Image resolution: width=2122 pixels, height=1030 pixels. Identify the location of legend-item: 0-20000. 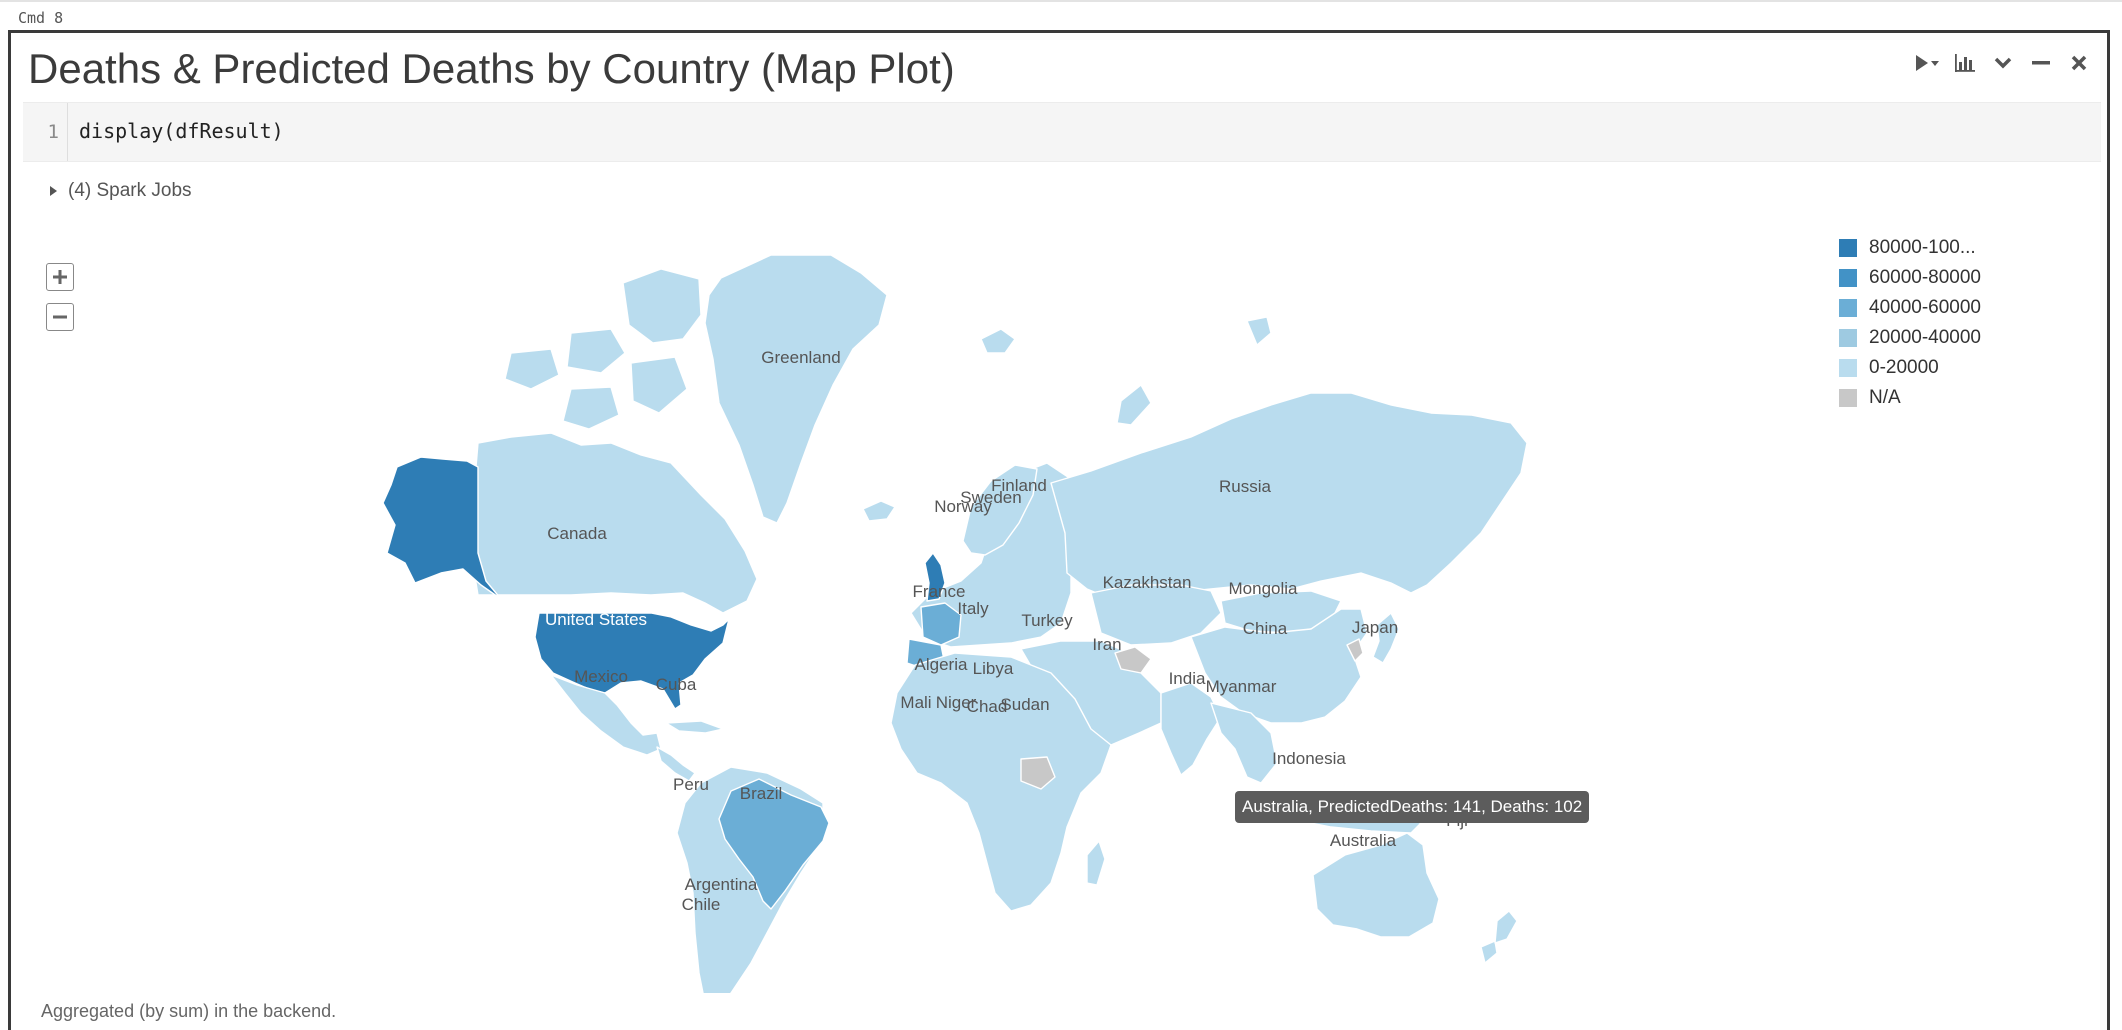
(1910, 368).